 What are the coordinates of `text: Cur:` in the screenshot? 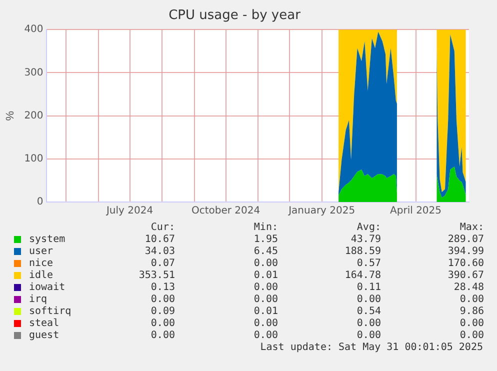 It's located at (162, 228).